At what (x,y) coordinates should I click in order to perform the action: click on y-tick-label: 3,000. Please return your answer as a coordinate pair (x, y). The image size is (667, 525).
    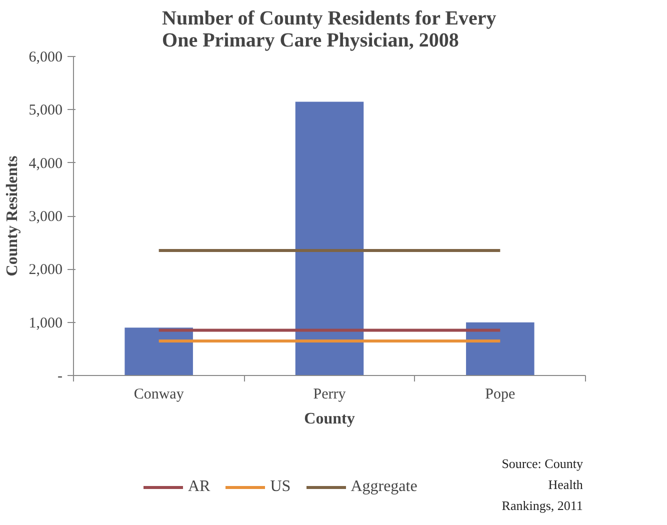
    Looking at the image, I should click on (45, 217).